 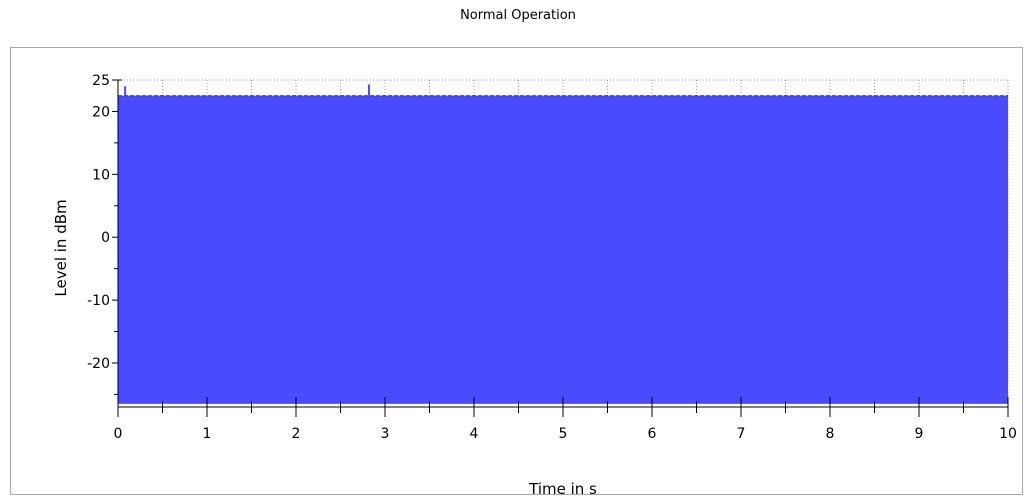 What do you see at coordinates (919, 434) in the screenshot?
I see `x-tick-label: 9` at bounding box center [919, 434].